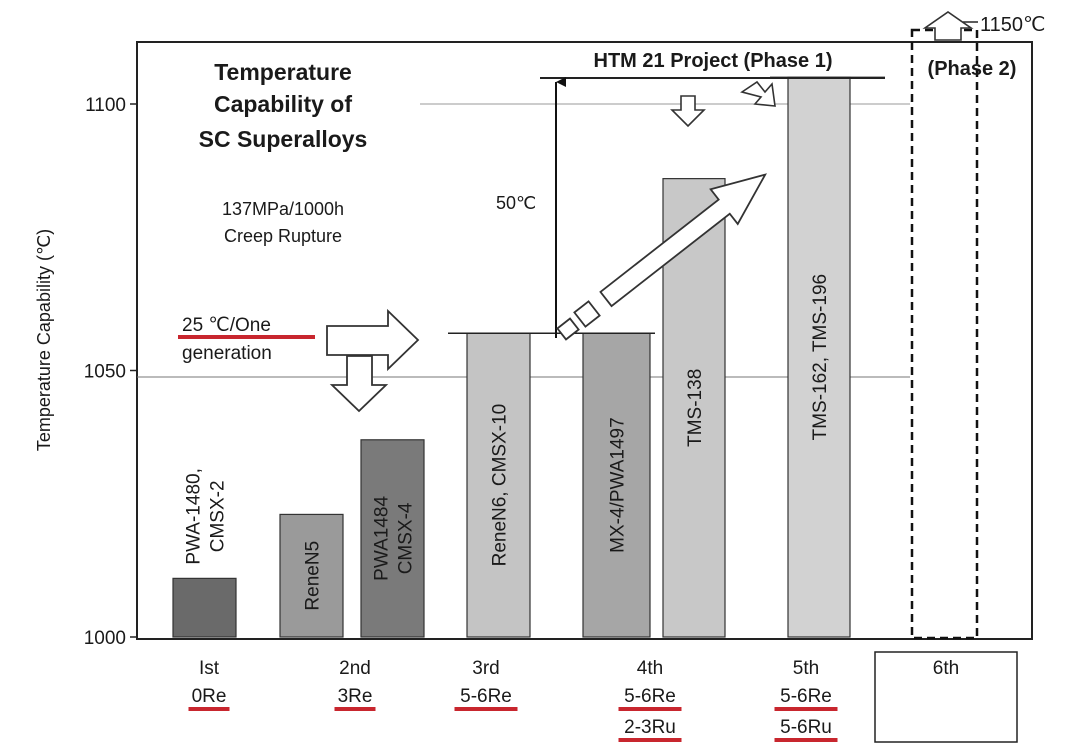 The height and width of the screenshot is (751, 1080). Describe the element at coordinates (944, 334) in the screenshot. I see `phase2-box` at that location.